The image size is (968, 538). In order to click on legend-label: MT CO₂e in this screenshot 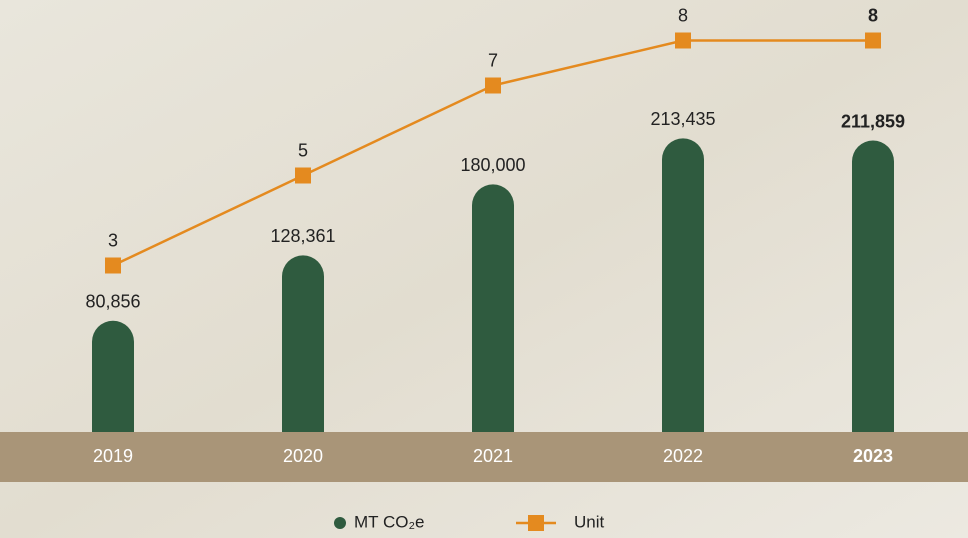, I will do `click(389, 521)`.